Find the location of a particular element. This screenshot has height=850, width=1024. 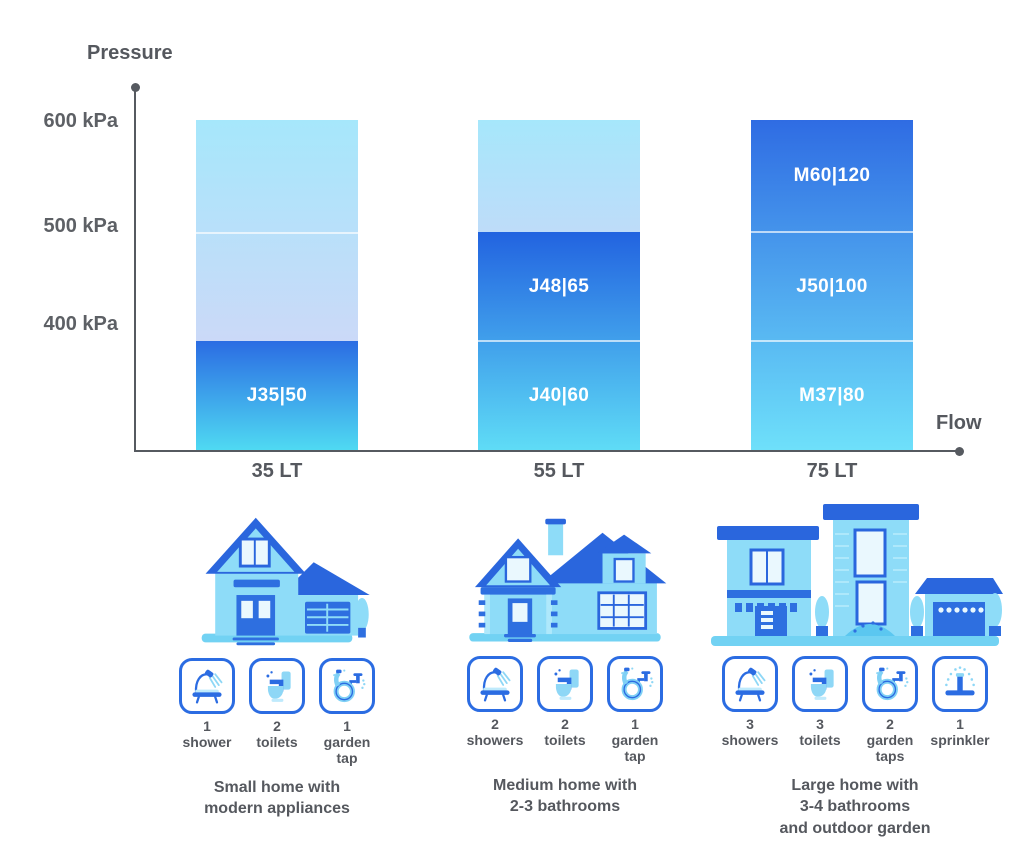

segment-label: M60|120 is located at coordinates (832, 175).